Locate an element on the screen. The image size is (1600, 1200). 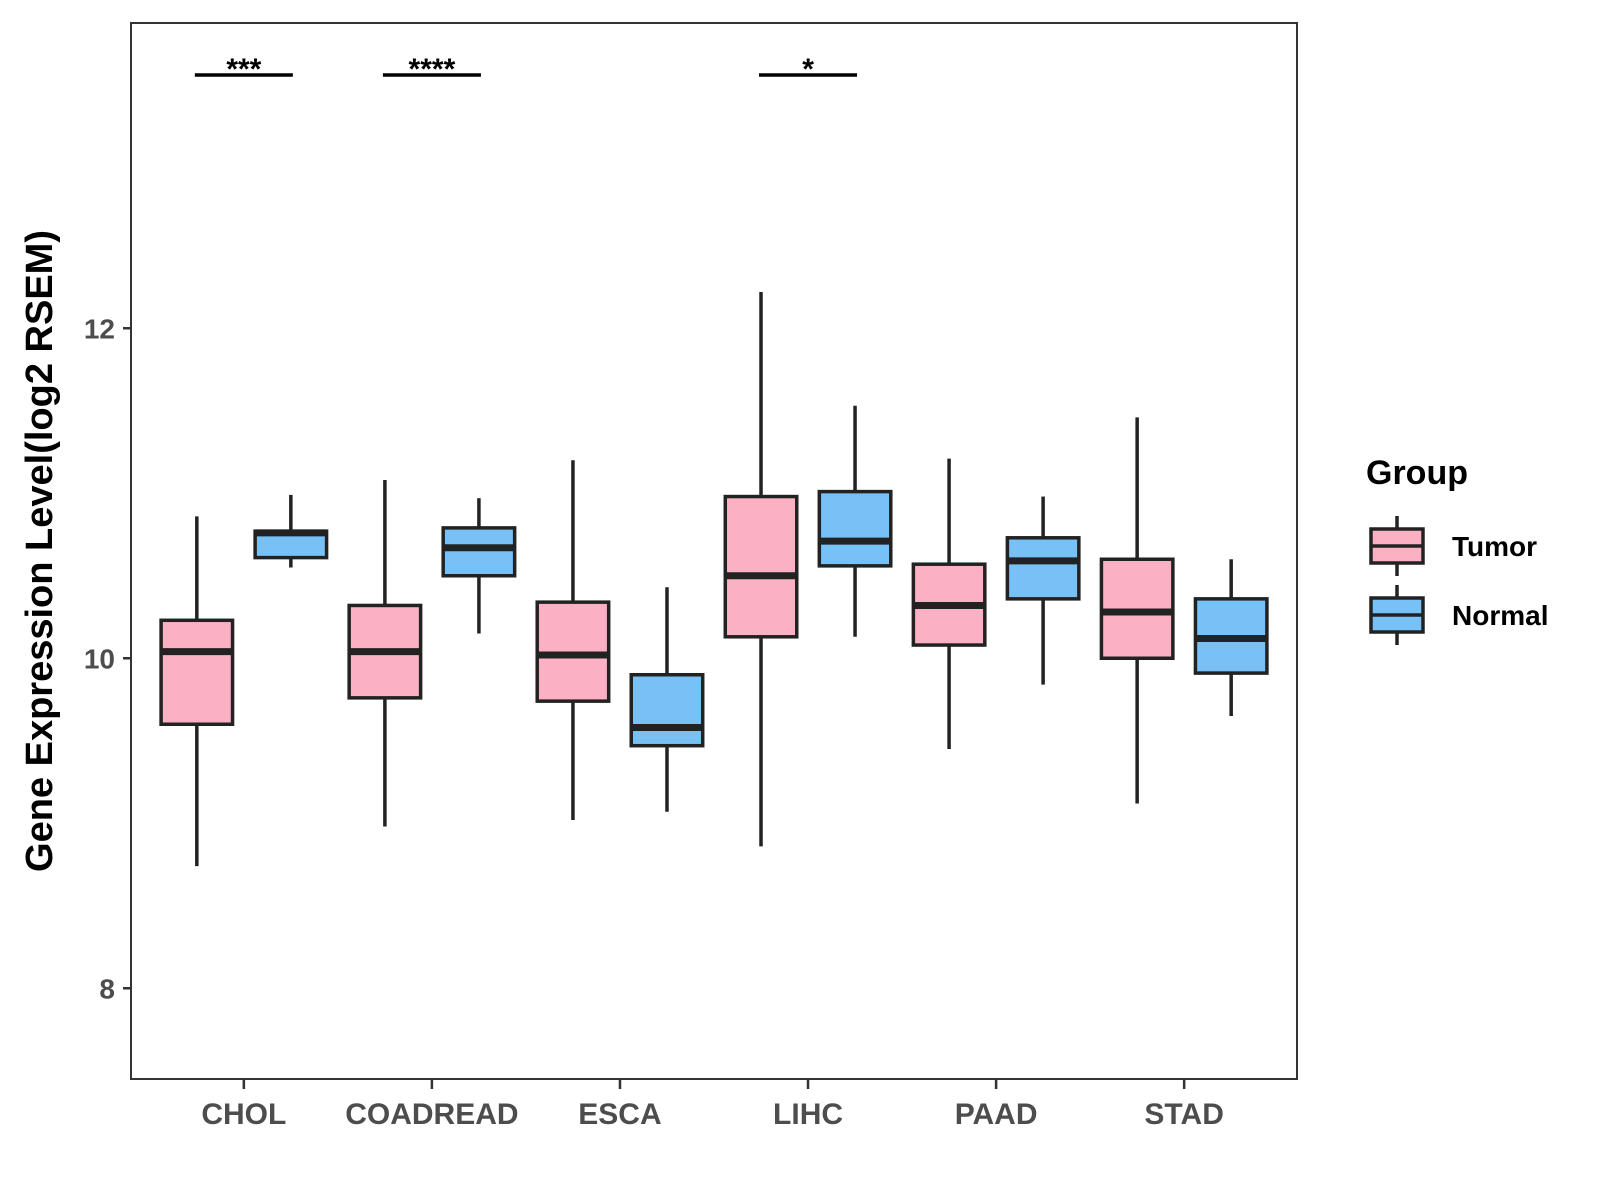
legend: Group Tumor Normal is located at coordinates (1457, 549).